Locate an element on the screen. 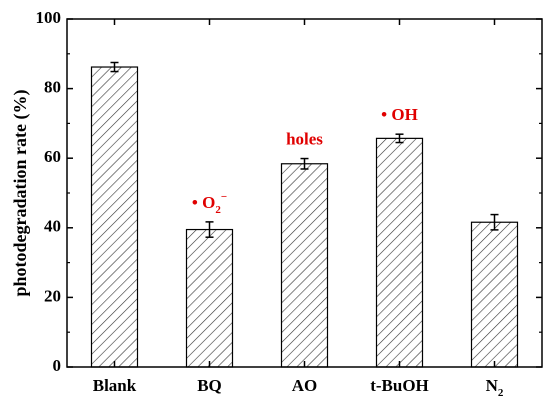 The height and width of the screenshot is (409, 550). y-tick-label: 40 is located at coordinates (52, 226).